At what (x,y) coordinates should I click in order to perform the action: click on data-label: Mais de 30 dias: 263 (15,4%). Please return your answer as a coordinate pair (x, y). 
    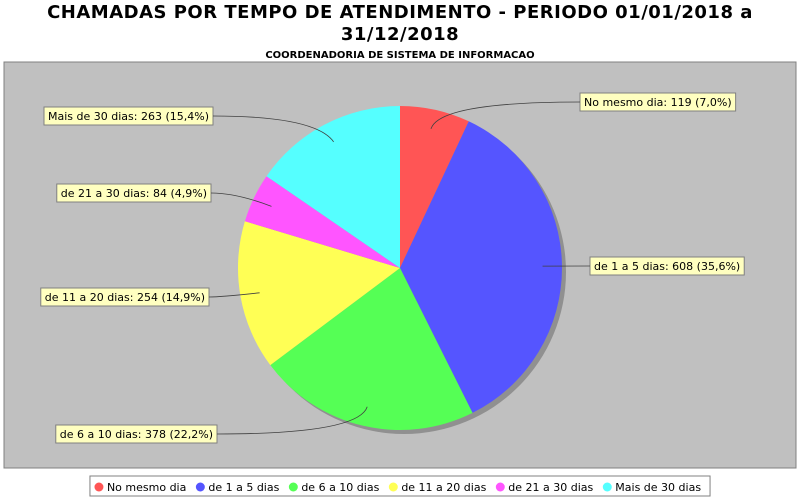
    Looking at the image, I should click on (128, 116).